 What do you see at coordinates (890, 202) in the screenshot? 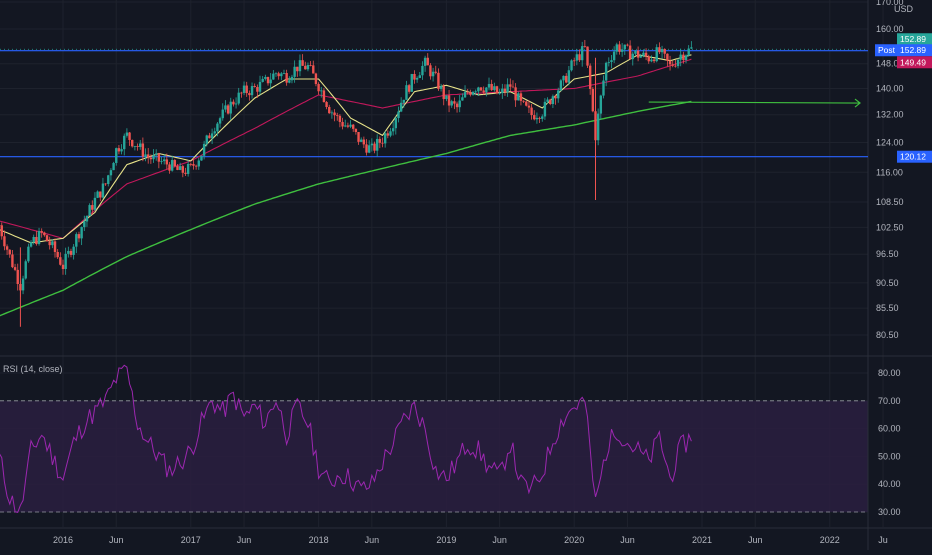
I see `price-tick-label: 108.50` at bounding box center [890, 202].